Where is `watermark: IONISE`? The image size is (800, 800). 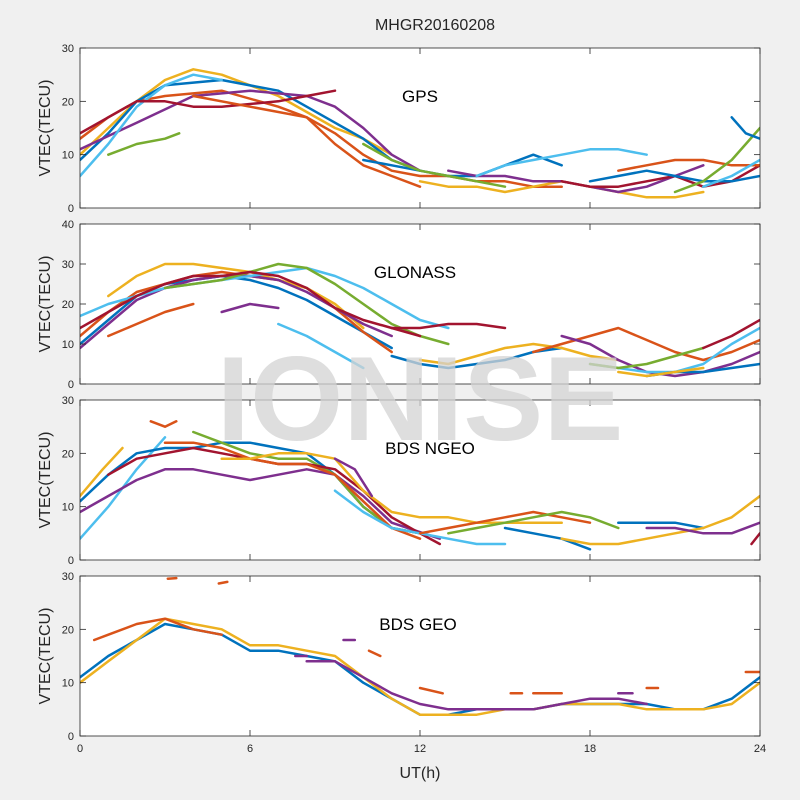 watermark: IONISE is located at coordinates (420, 399).